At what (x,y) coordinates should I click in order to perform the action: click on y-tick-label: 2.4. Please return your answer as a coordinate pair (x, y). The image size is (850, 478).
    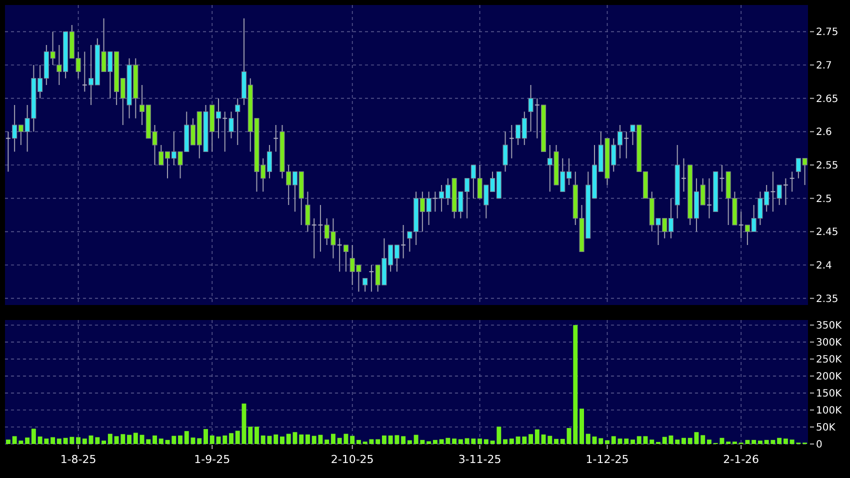
    Looking at the image, I should click on (824, 266).